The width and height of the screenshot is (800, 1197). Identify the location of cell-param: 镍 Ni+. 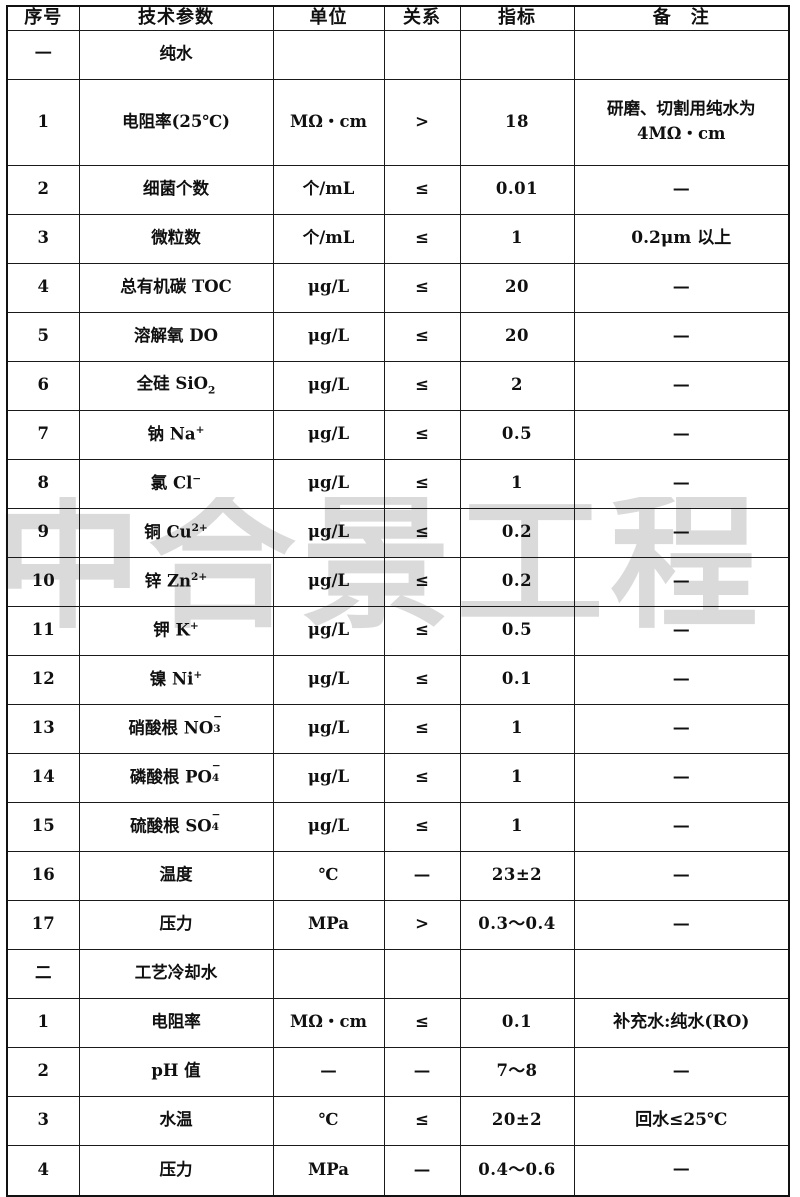
(176, 679).